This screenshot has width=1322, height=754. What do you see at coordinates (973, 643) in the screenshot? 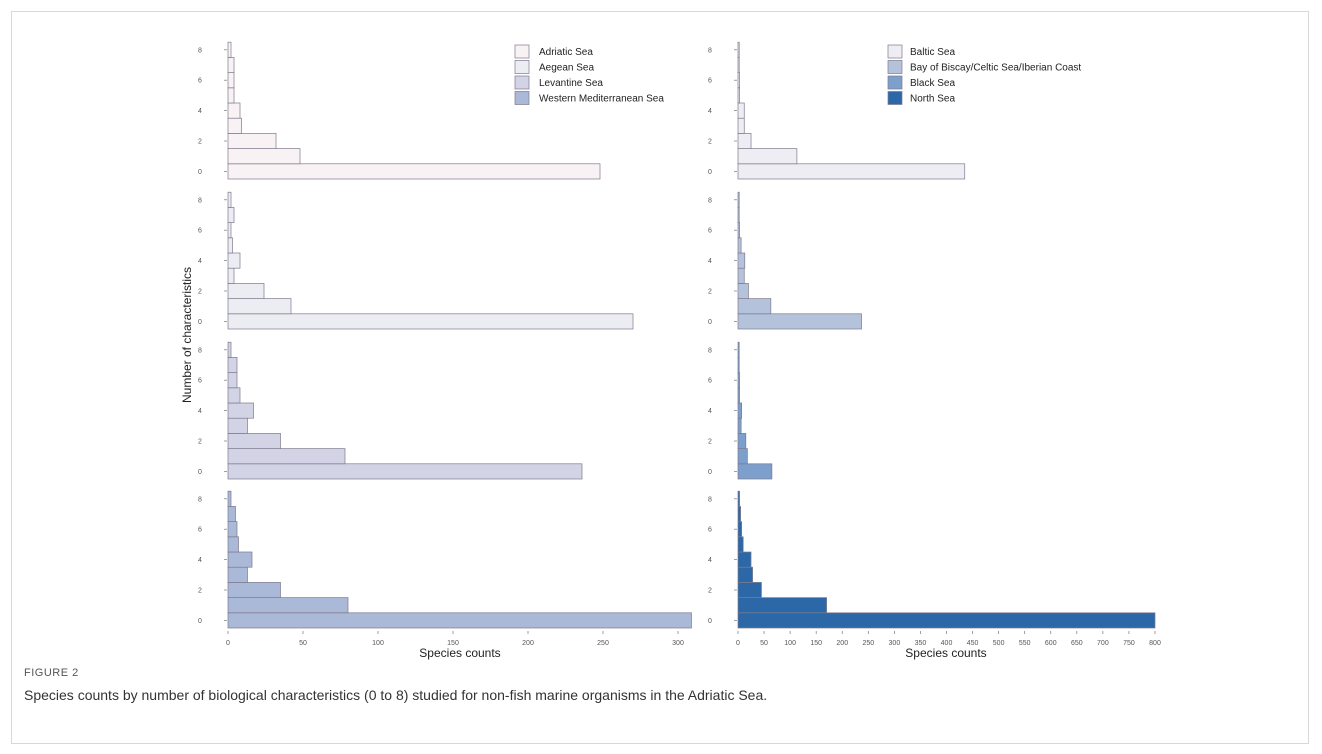
I see `x-tick-label: 450` at bounding box center [973, 643].